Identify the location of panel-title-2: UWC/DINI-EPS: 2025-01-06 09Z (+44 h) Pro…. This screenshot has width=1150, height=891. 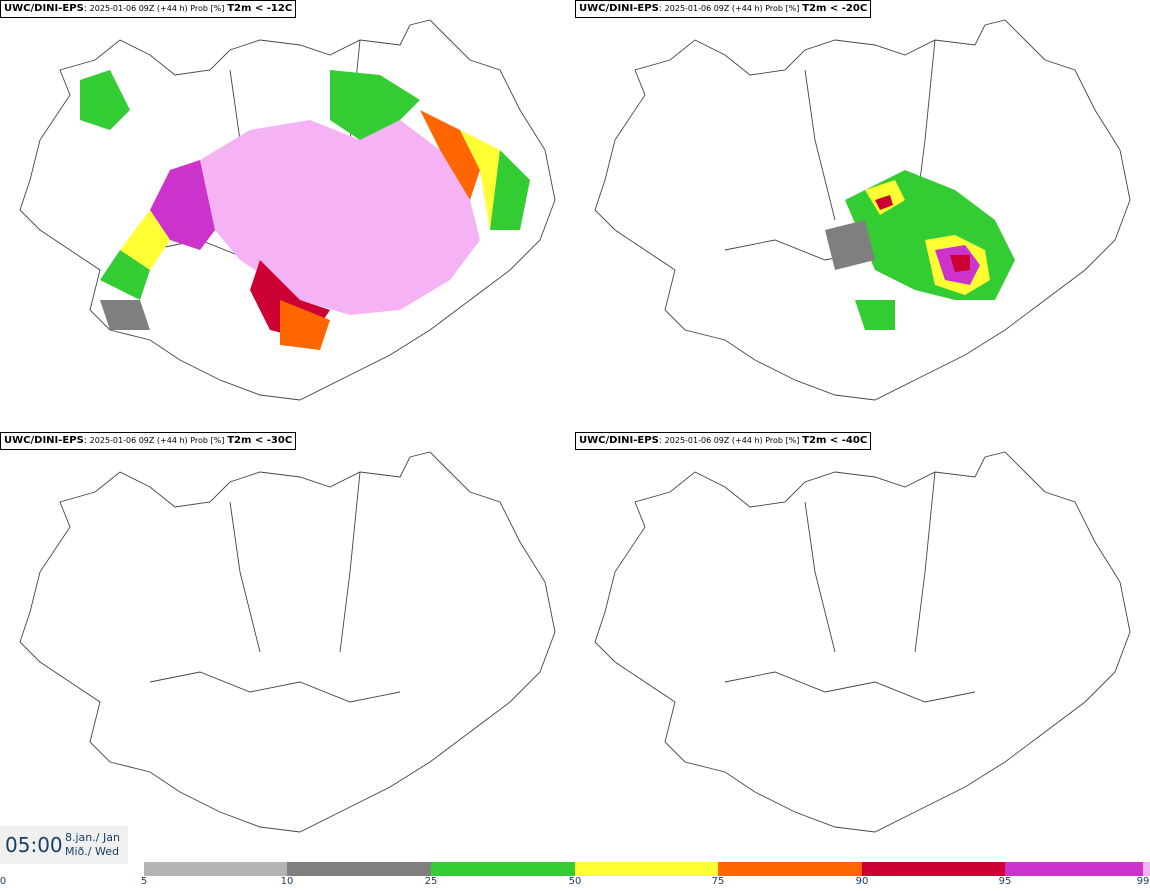
(723, 9).